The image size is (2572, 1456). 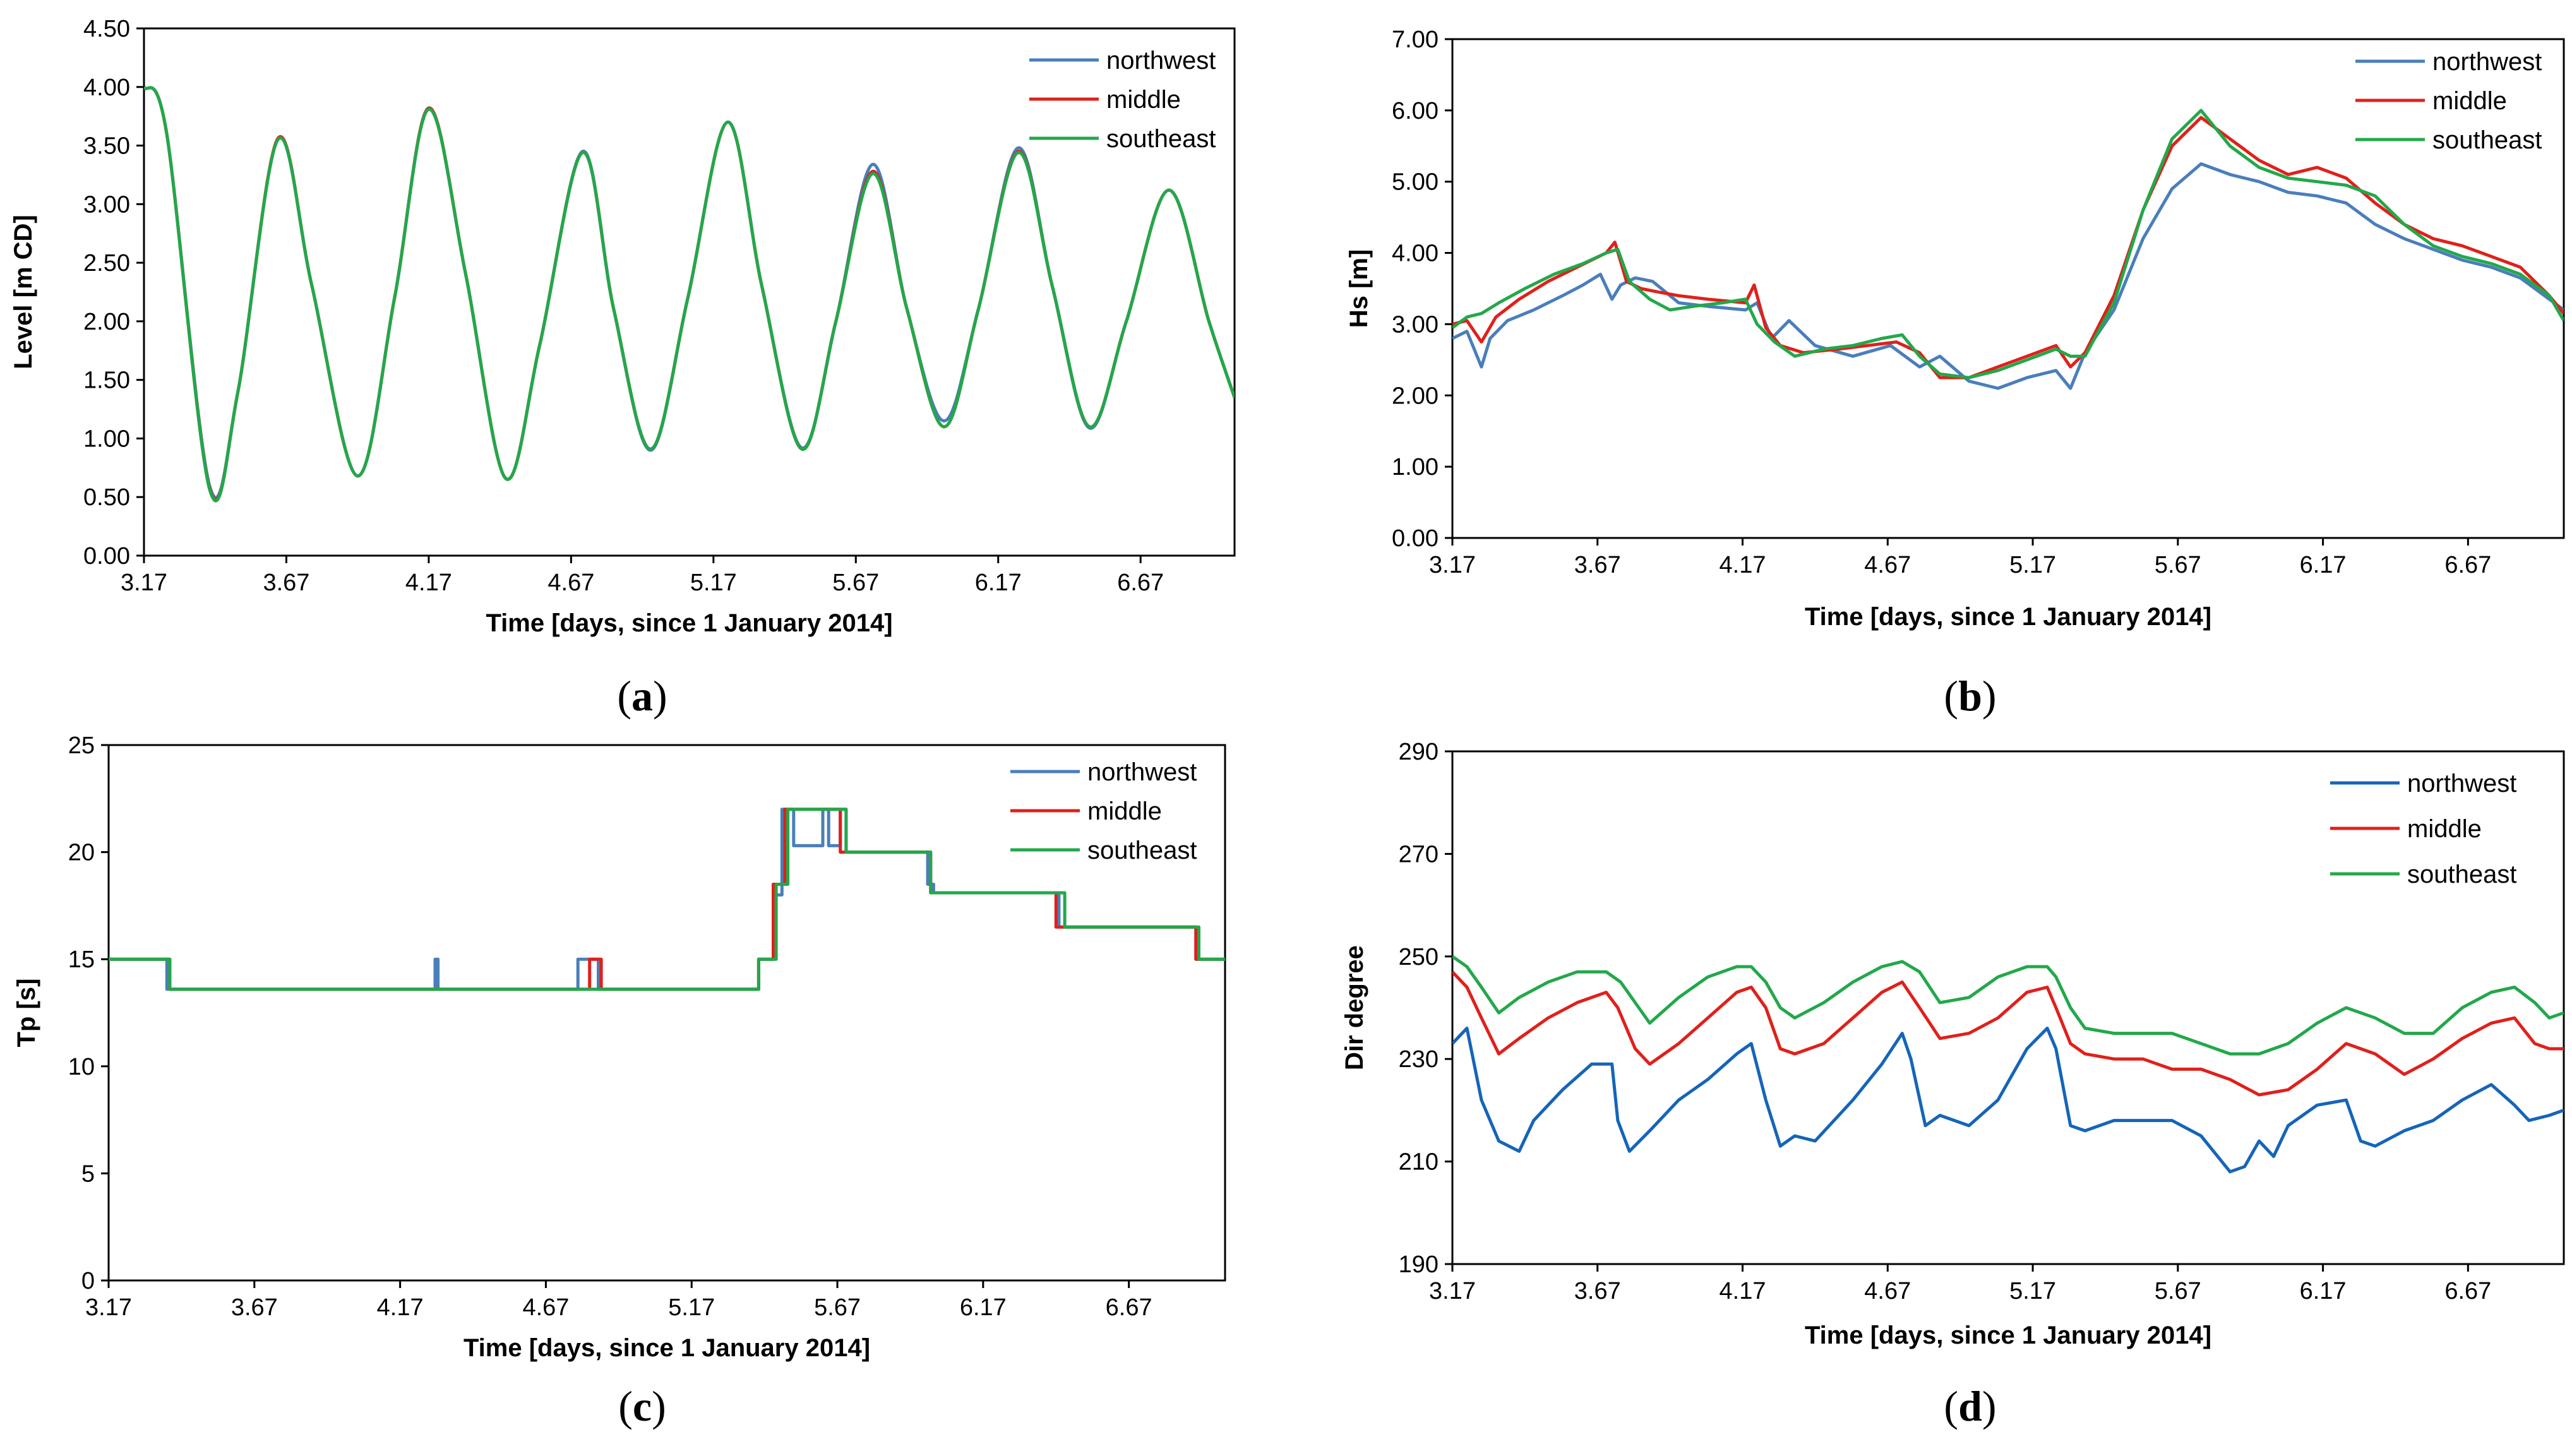 I want to click on y-tick-label: 20, so click(x=81, y=853).